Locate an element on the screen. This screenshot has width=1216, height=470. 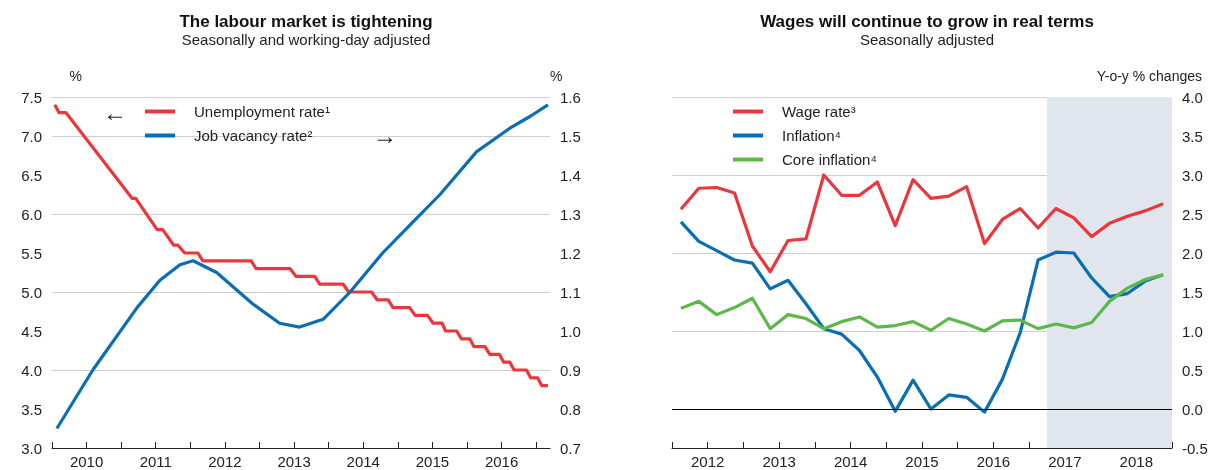
y2-tick-label: 0.8 is located at coordinates (570, 409).